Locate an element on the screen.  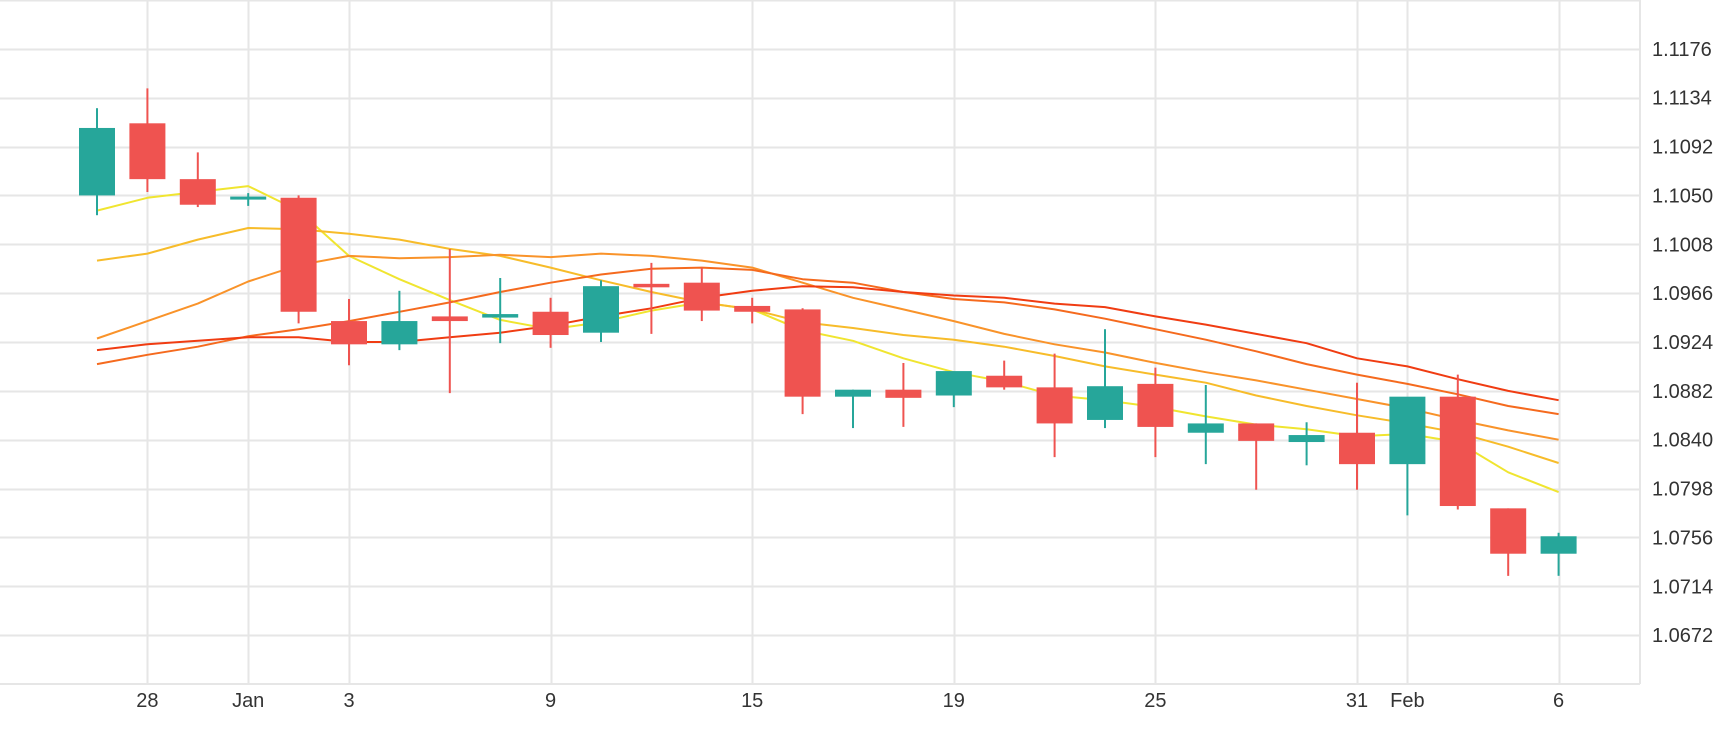
y-tick-label: 1.0714 is located at coordinates (1682, 587).